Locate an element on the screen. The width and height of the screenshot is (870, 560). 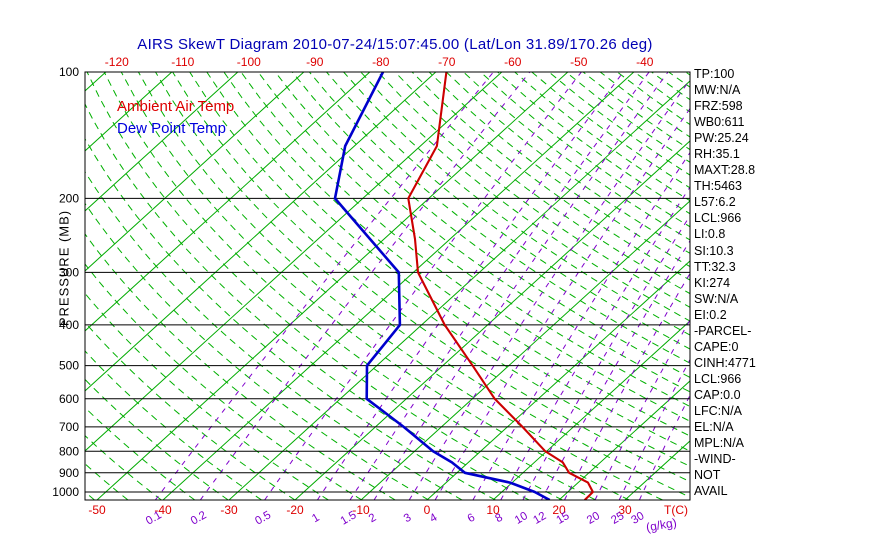
stat-line: SI:10.3 is located at coordinates (714, 250).